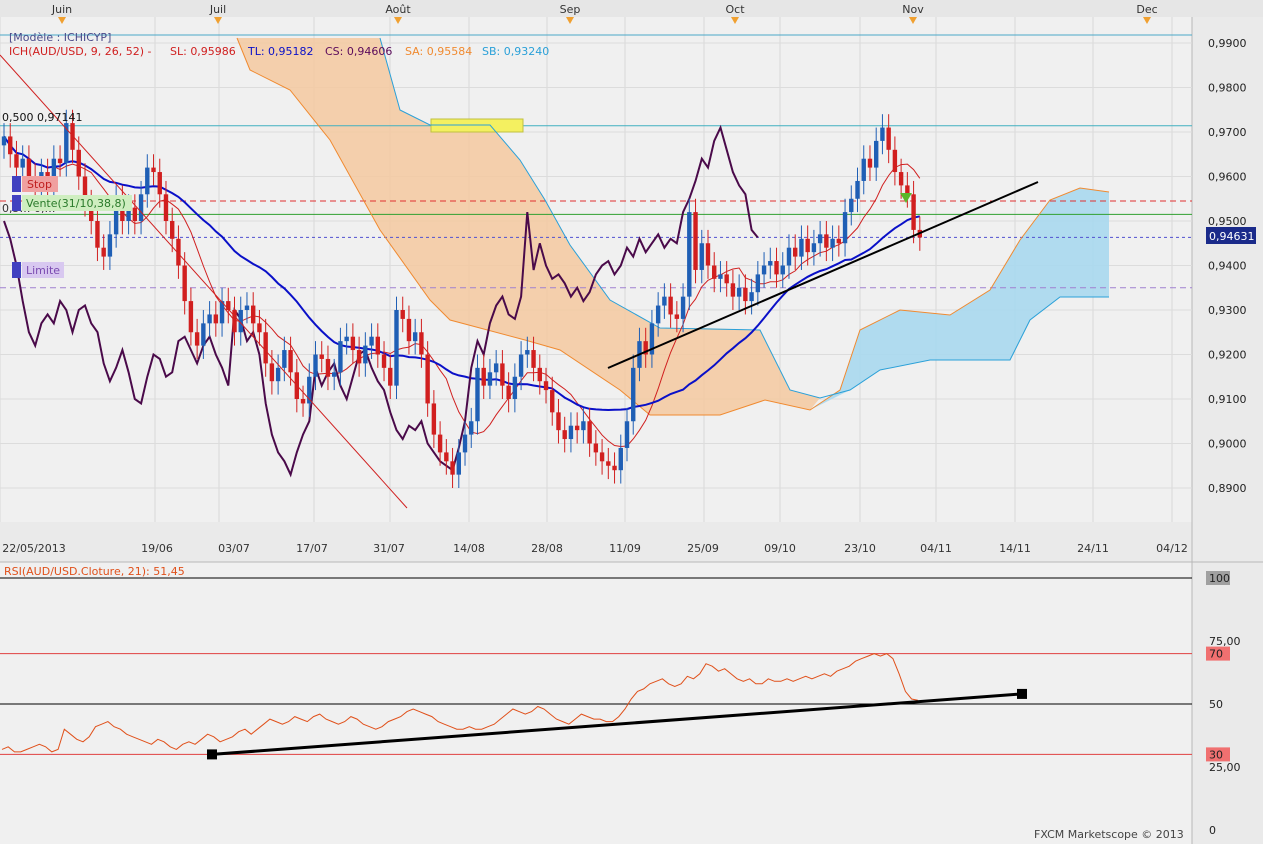 The height and width of the screenshot is (844, 1263). I want to click on rsi-tick-label: 75,00, so click(1225, 641).